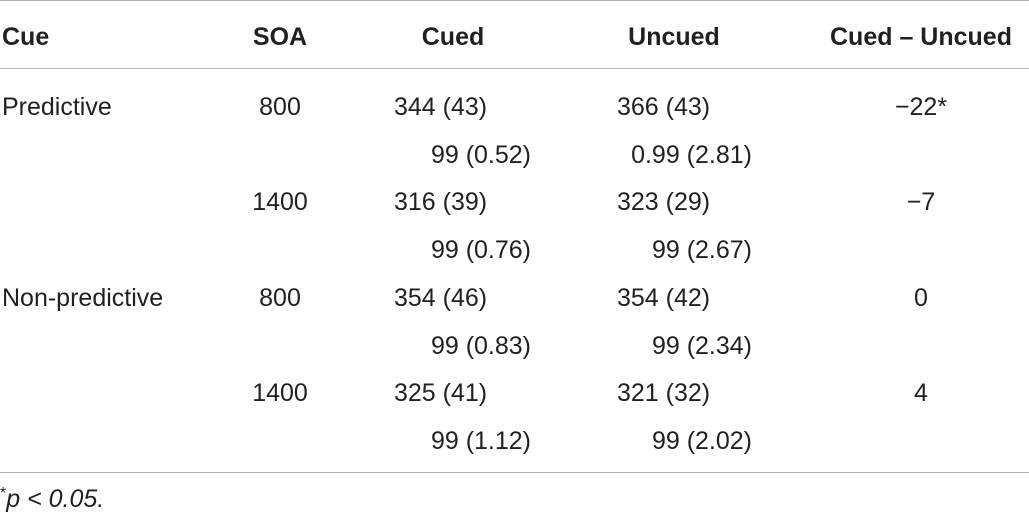  What do you see at coordinates (480, 346) in the screenshot?
I see `row-cued-accuracy: 99 (0.83)` at bounding box center [480, 346].